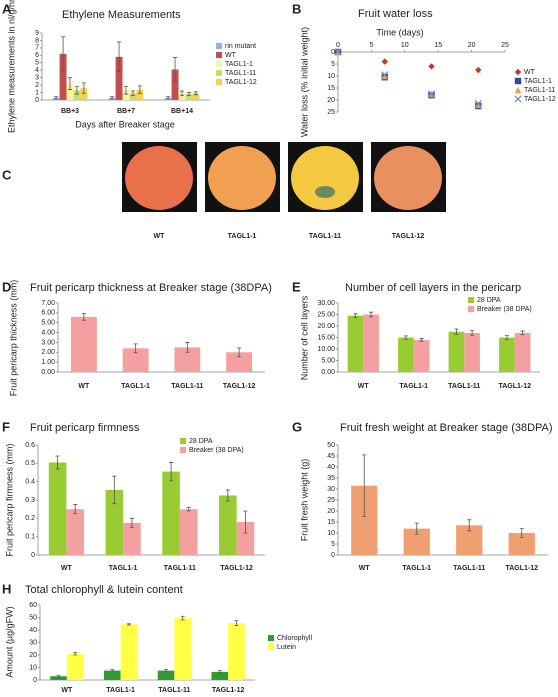  What do you see at coordinates (37, 85) in the screenshot?
I see `y-tick-label: 2` at bounding box center [37, 85].